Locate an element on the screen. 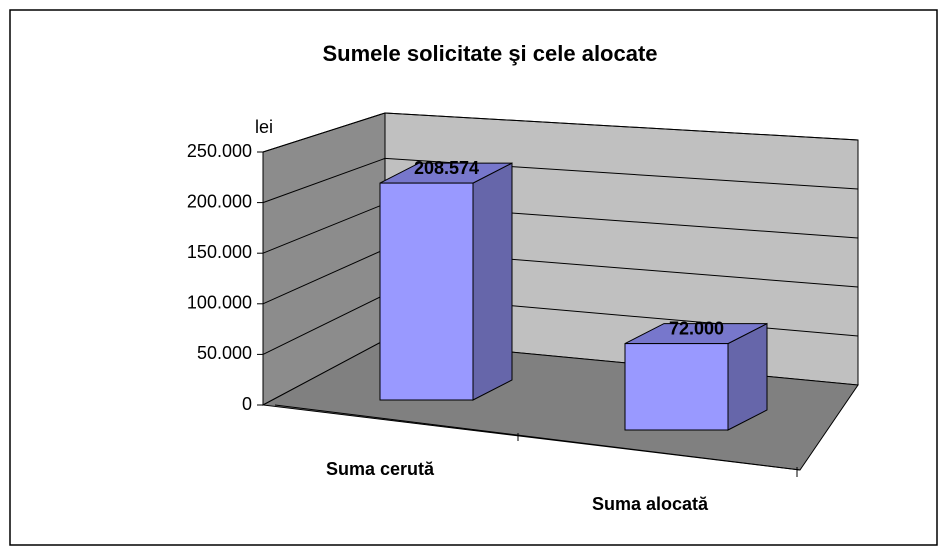 The image size is (948, 556). bar-side is located at coordinates (492, 281).